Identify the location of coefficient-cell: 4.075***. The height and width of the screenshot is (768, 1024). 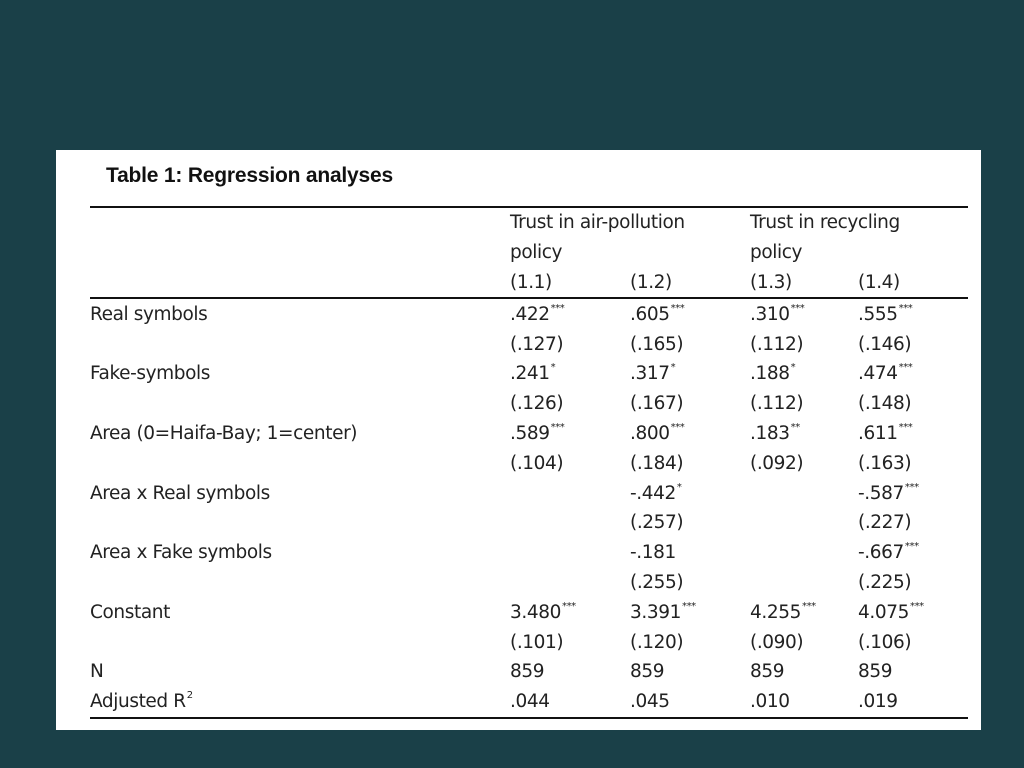
(913, 612).